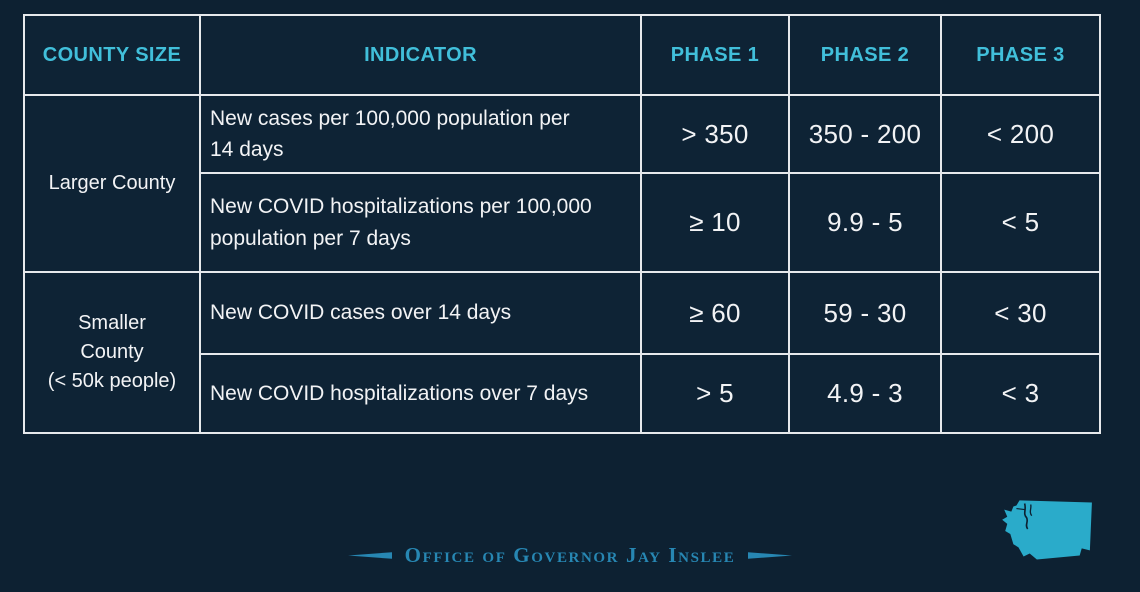 The width and height of the screenshot is (1140, 592). What do you see at coordinates (112, 55) in the screenshot?
I see `col-header-county-size: COUNTY SIZE` at bounding box center [112, 55].